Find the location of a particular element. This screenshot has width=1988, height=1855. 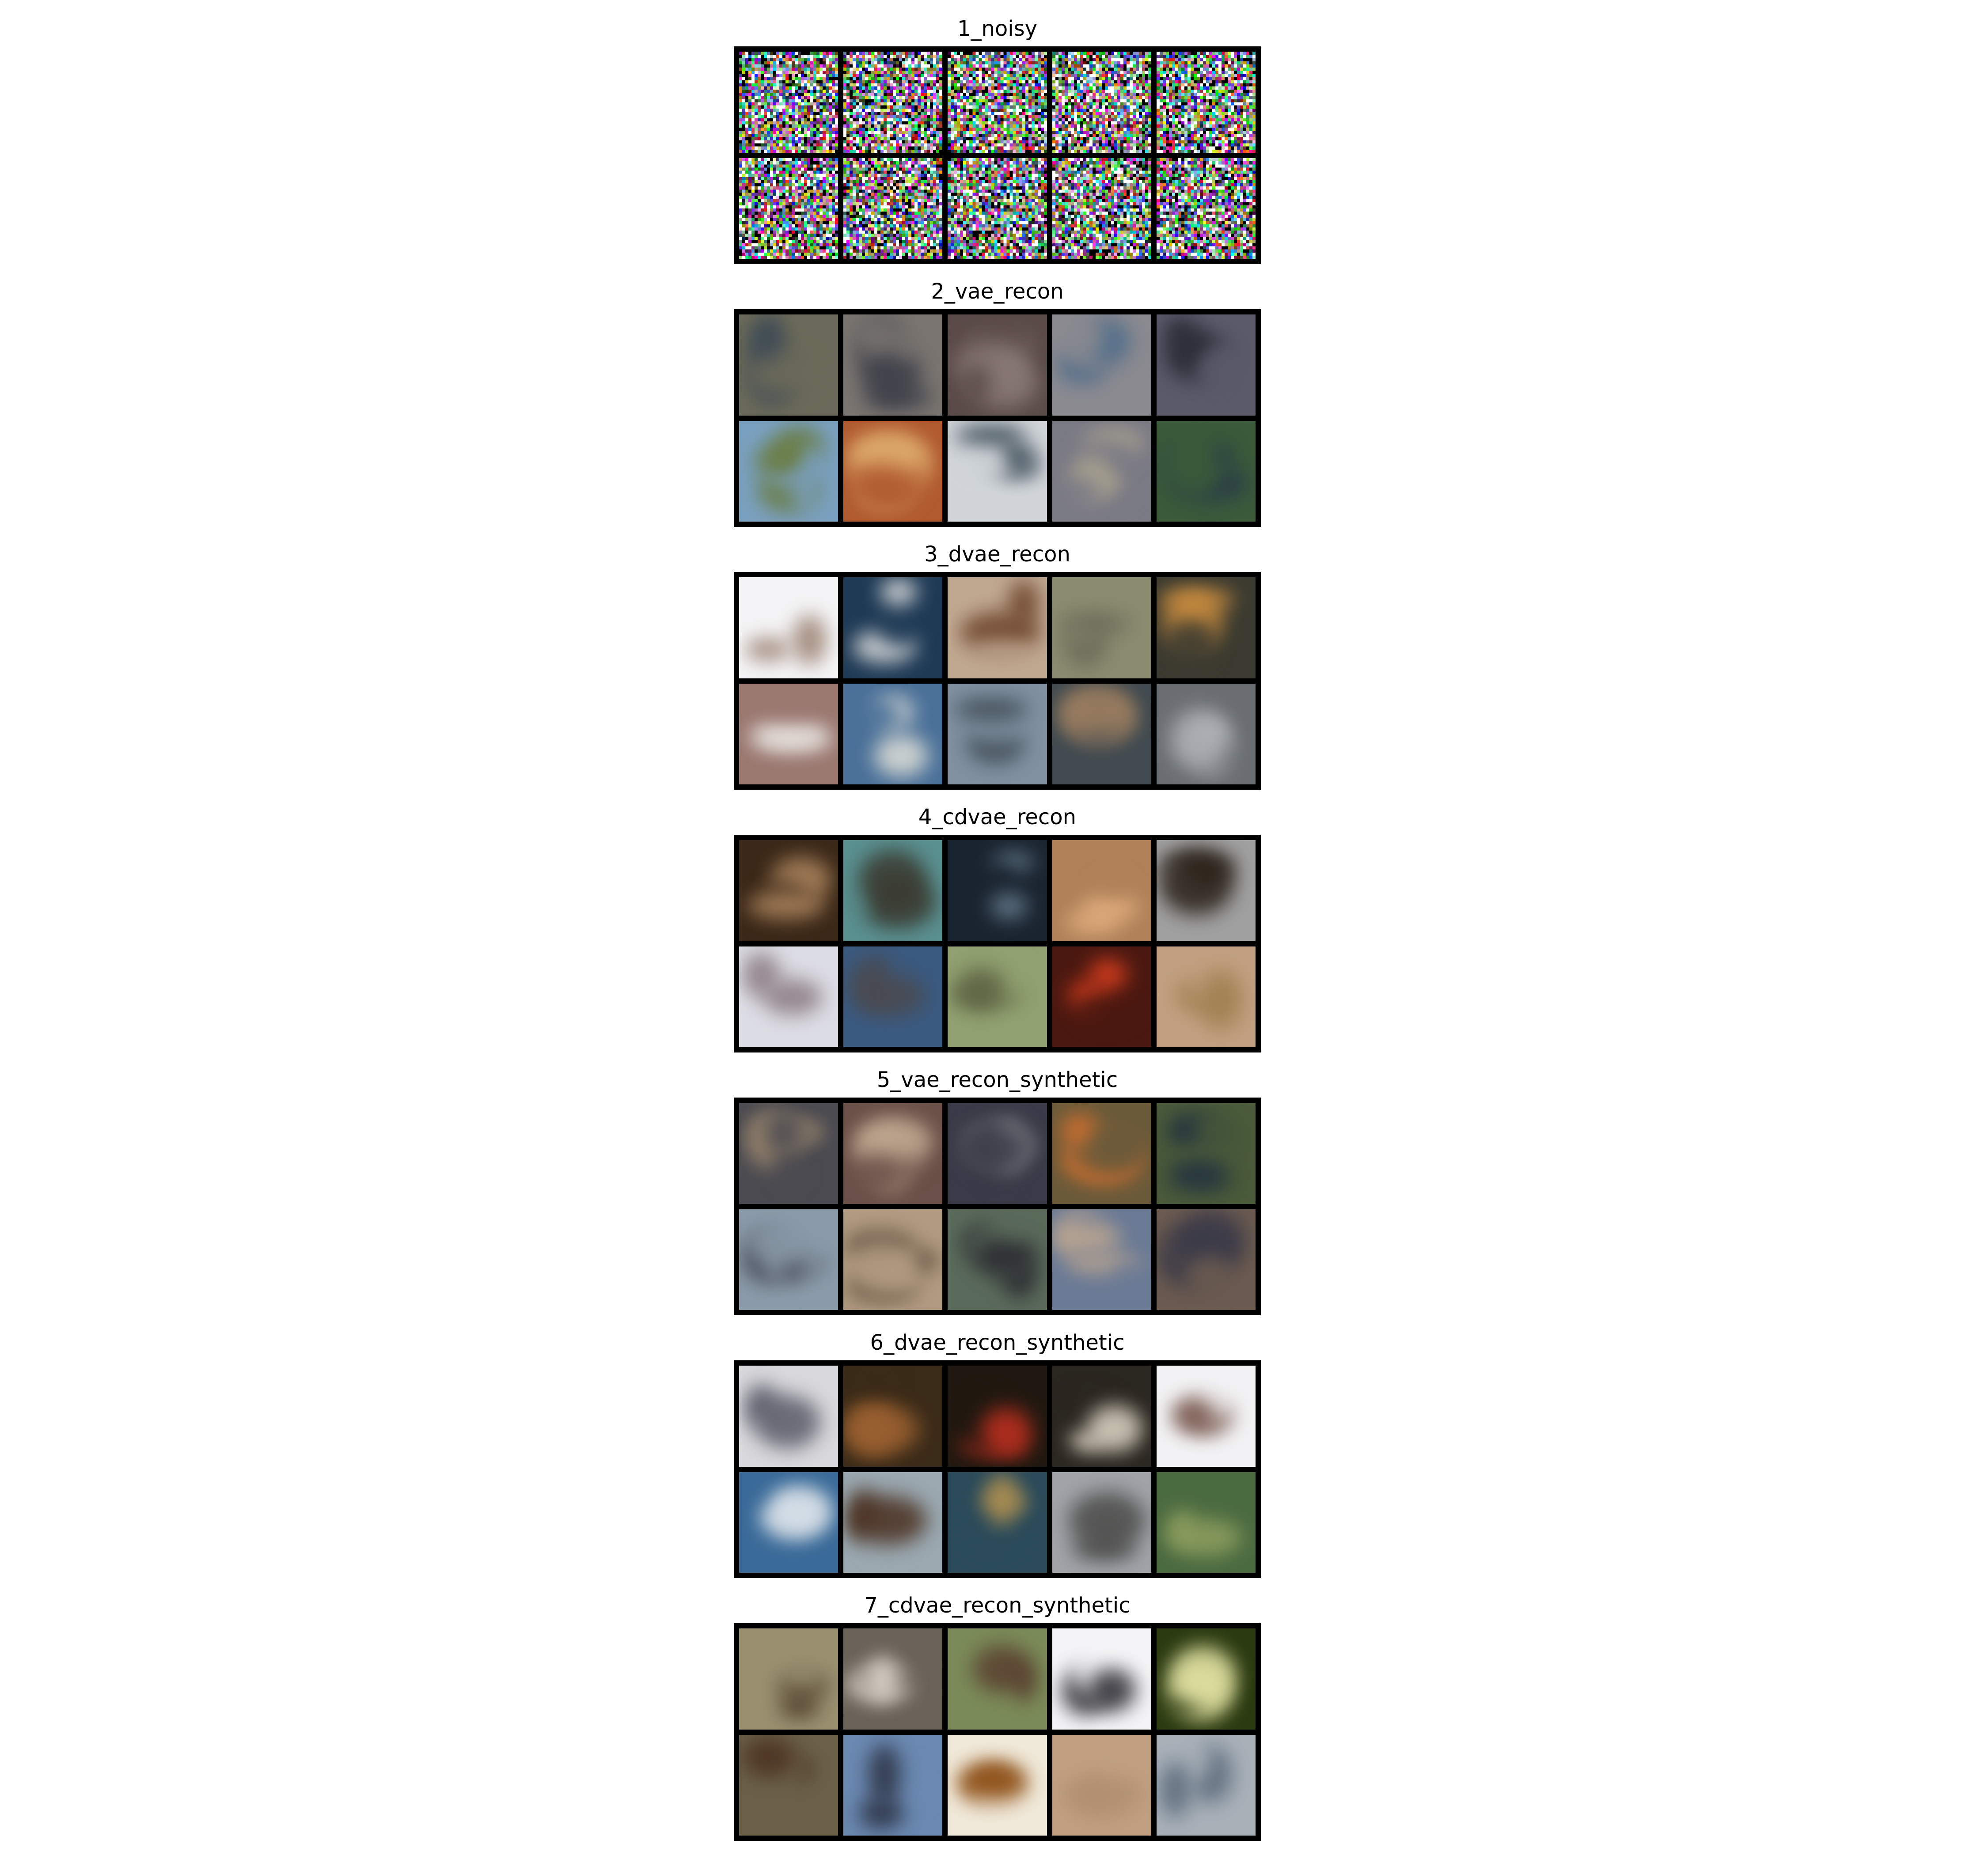

image-grid-panel: 7_cdvae_recon_synthetic is located at coordinates (997, 1716).